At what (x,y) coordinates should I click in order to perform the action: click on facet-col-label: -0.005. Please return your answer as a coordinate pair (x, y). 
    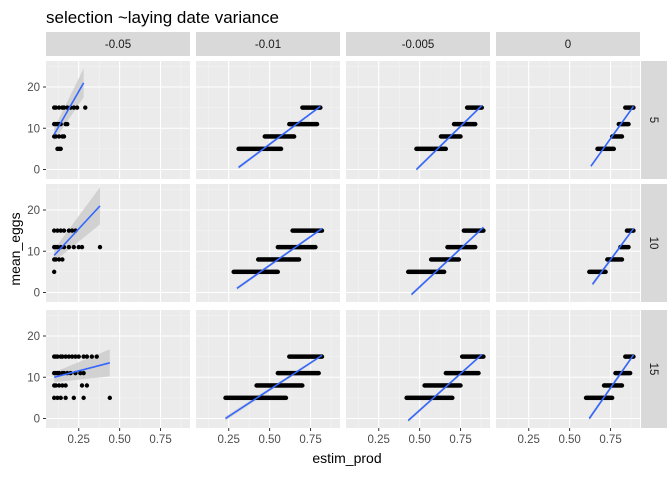
    Looking at the image, I should click on (418, 45).